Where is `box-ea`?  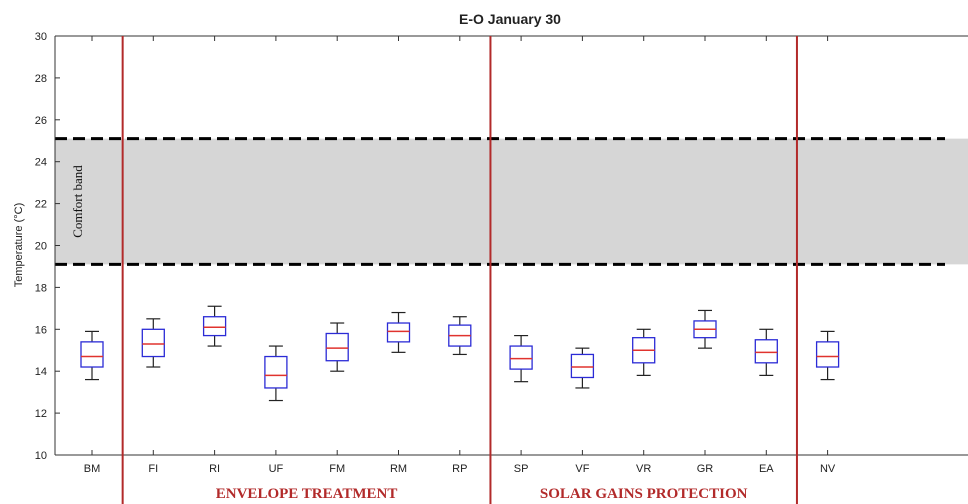
box-ea is located at coordinates (766, 352).